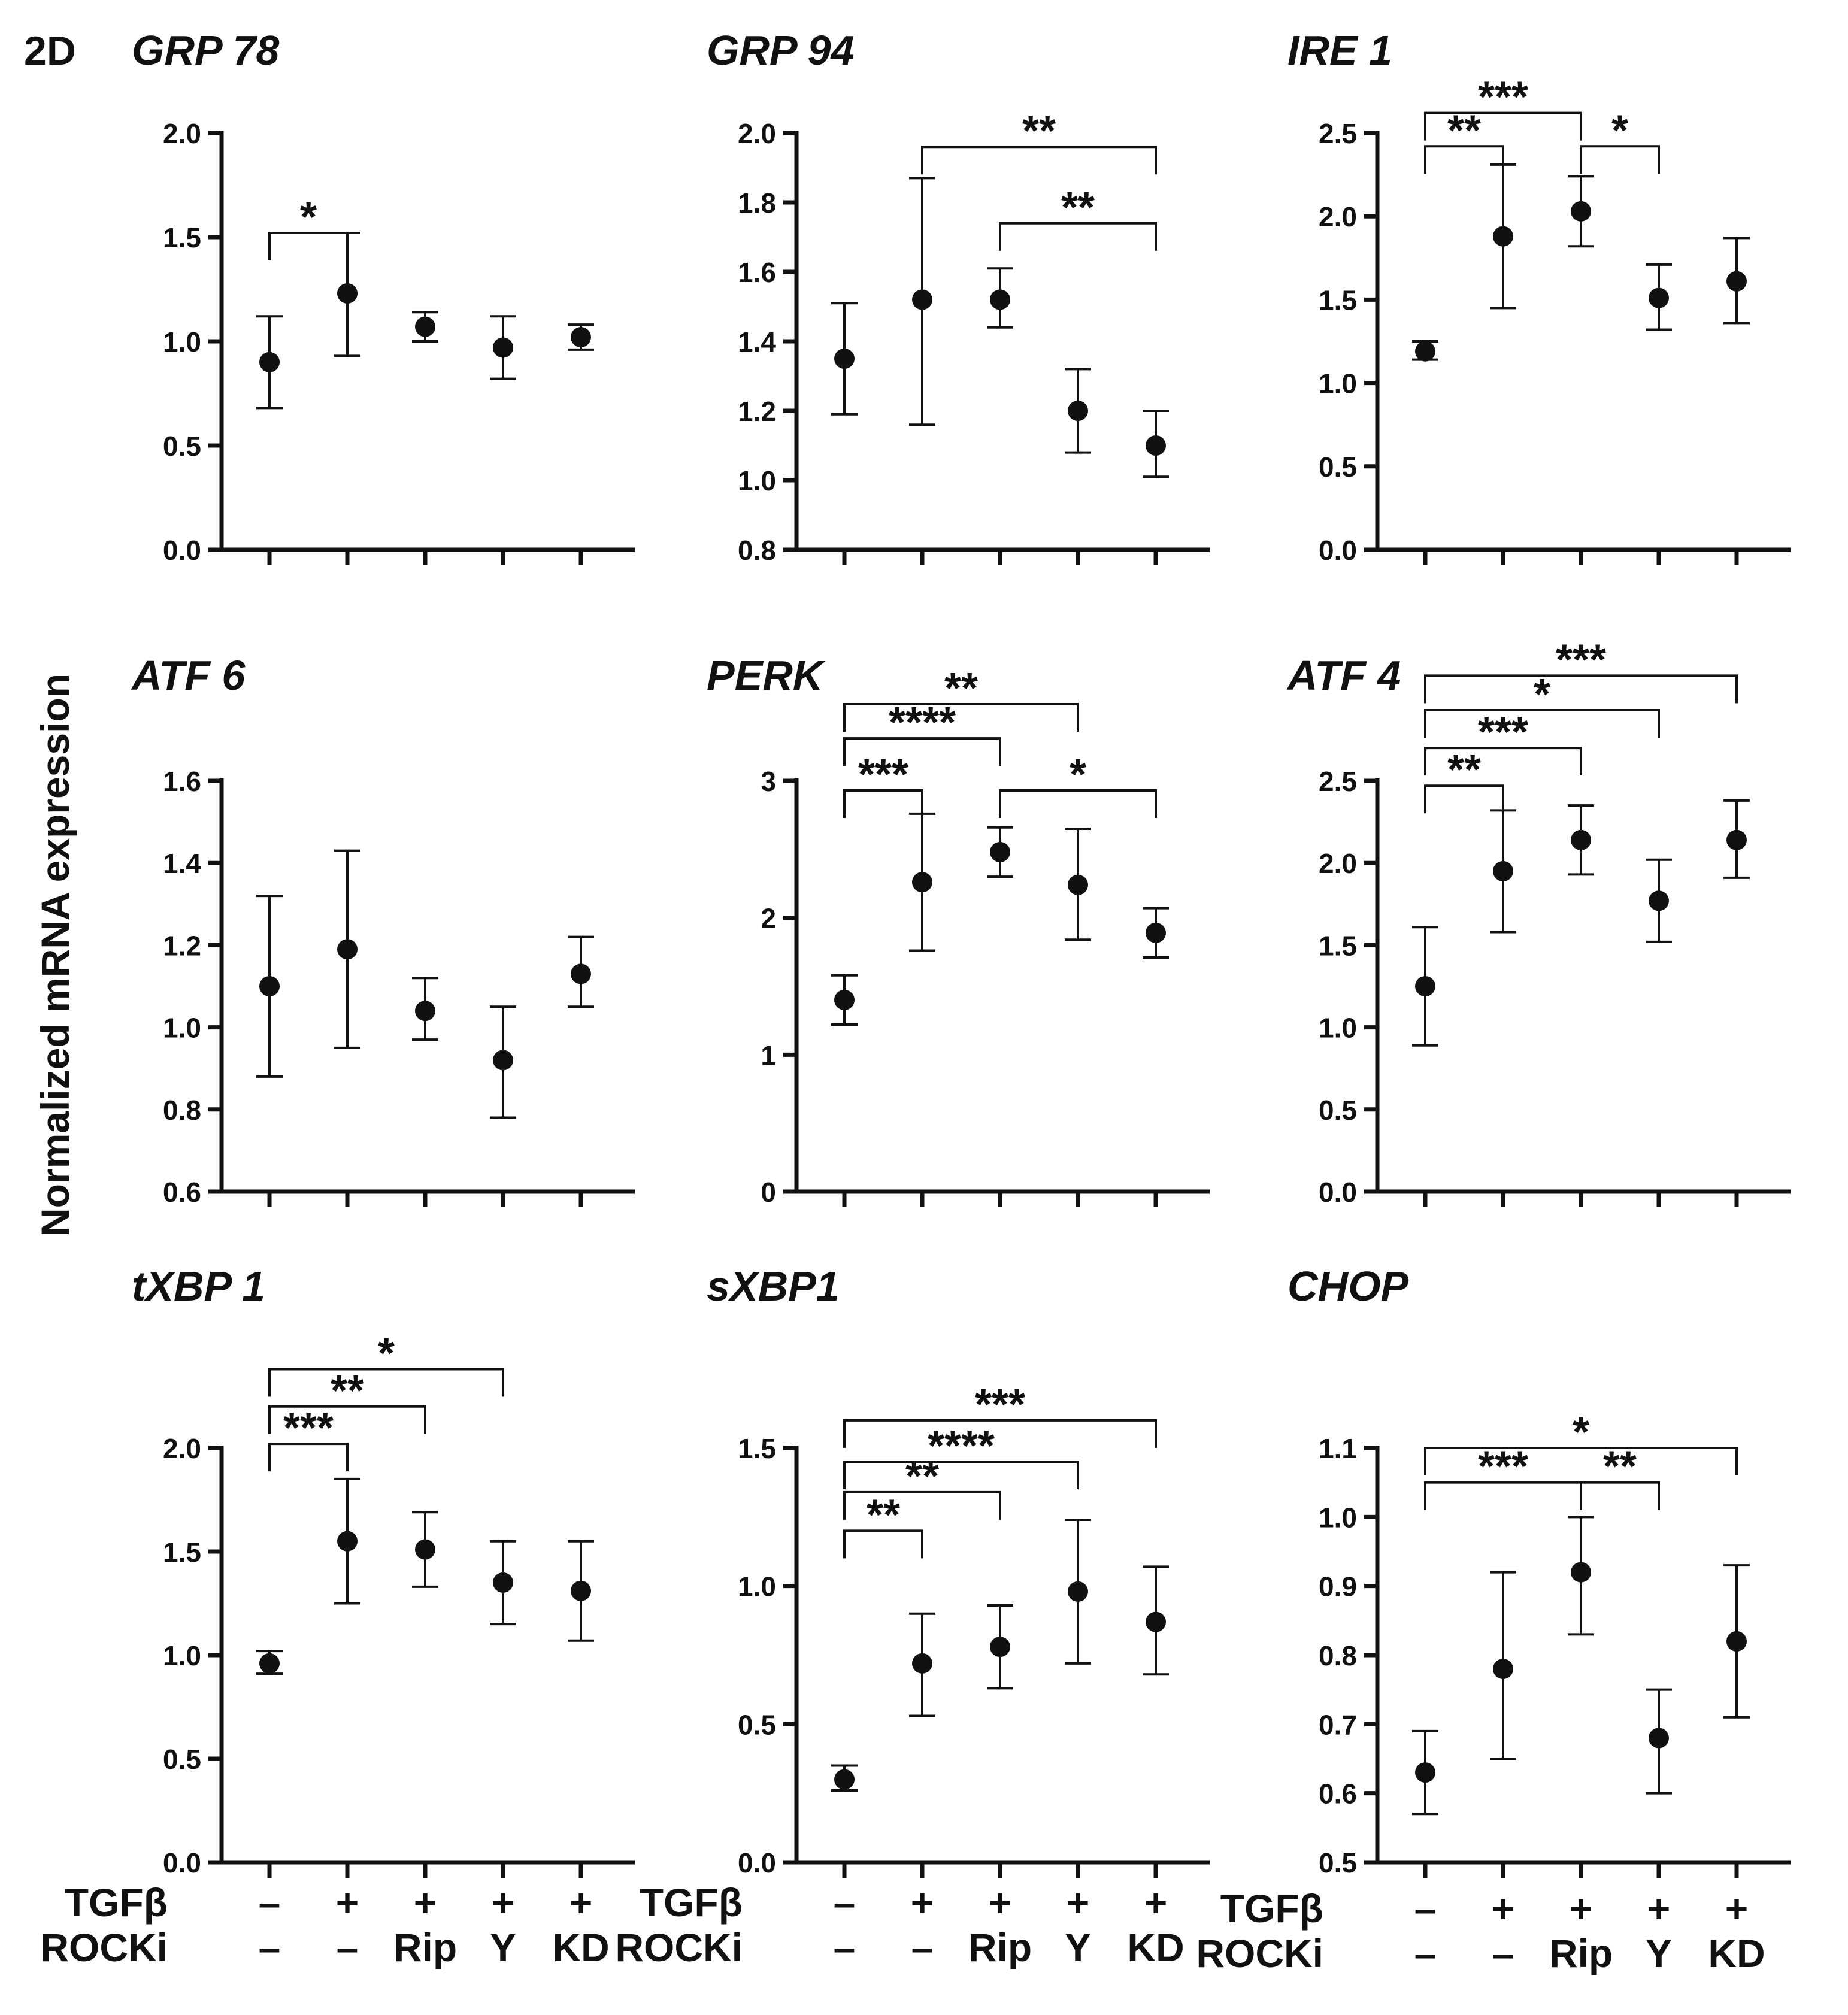  What do you see at coordinates (774, 1286) in the screenshot?
I see `chart-title: sXBP1` at bounding box center [774, 1286].